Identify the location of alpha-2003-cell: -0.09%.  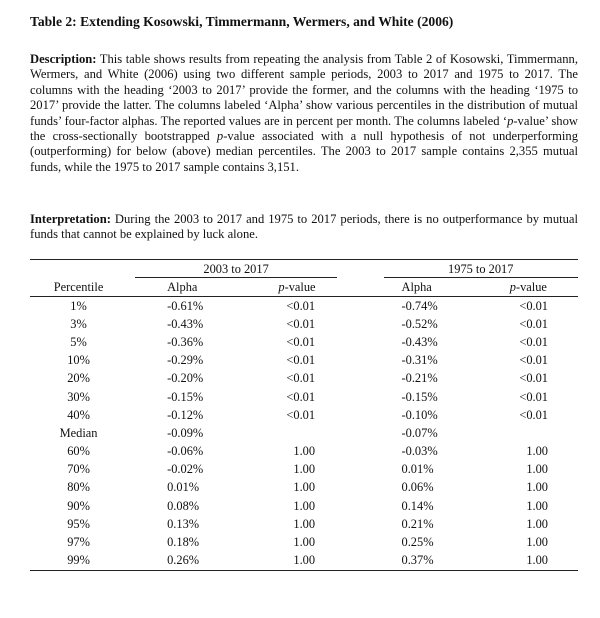
(185, 432).